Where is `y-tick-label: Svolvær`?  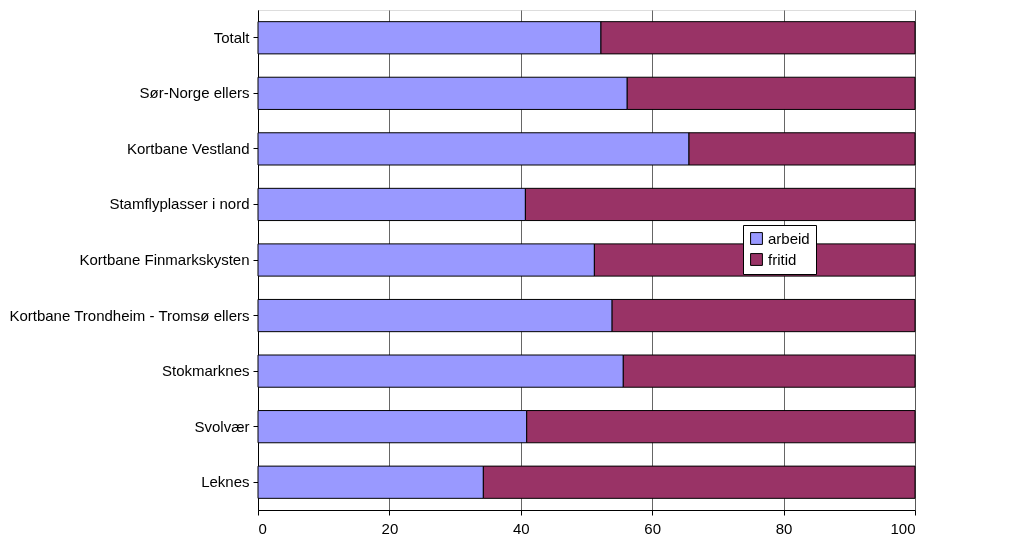 y-tick-label: Svolvær is located at coordinates (222, 426).